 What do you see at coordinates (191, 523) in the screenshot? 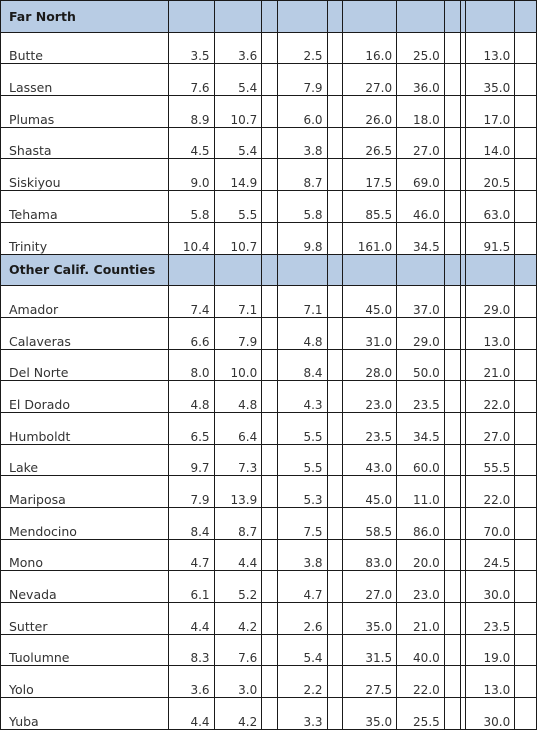
I see `value-cell-v1: 8.4` at bounding box center [191, 523].